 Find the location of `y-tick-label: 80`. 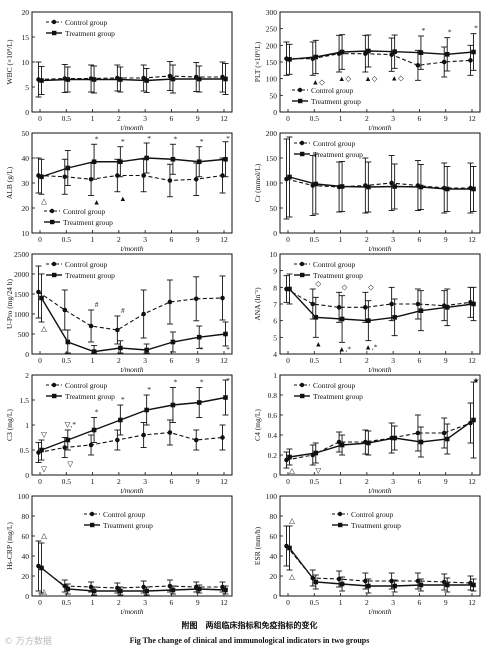

y-tick-label: 80 is located at coordinates (26, 516).